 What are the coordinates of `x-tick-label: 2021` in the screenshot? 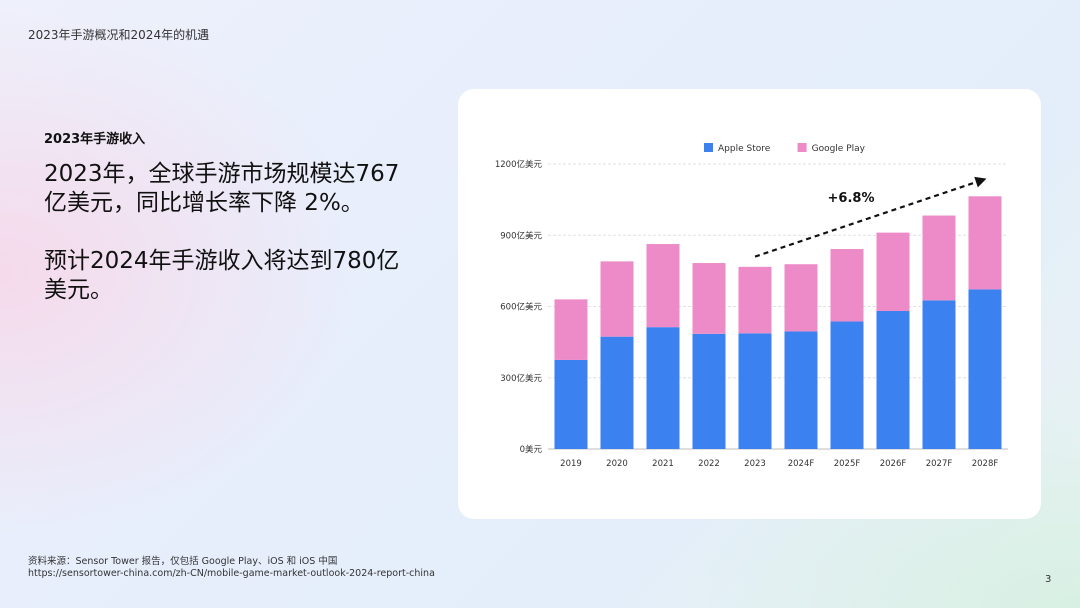 It's located at (663, 464).